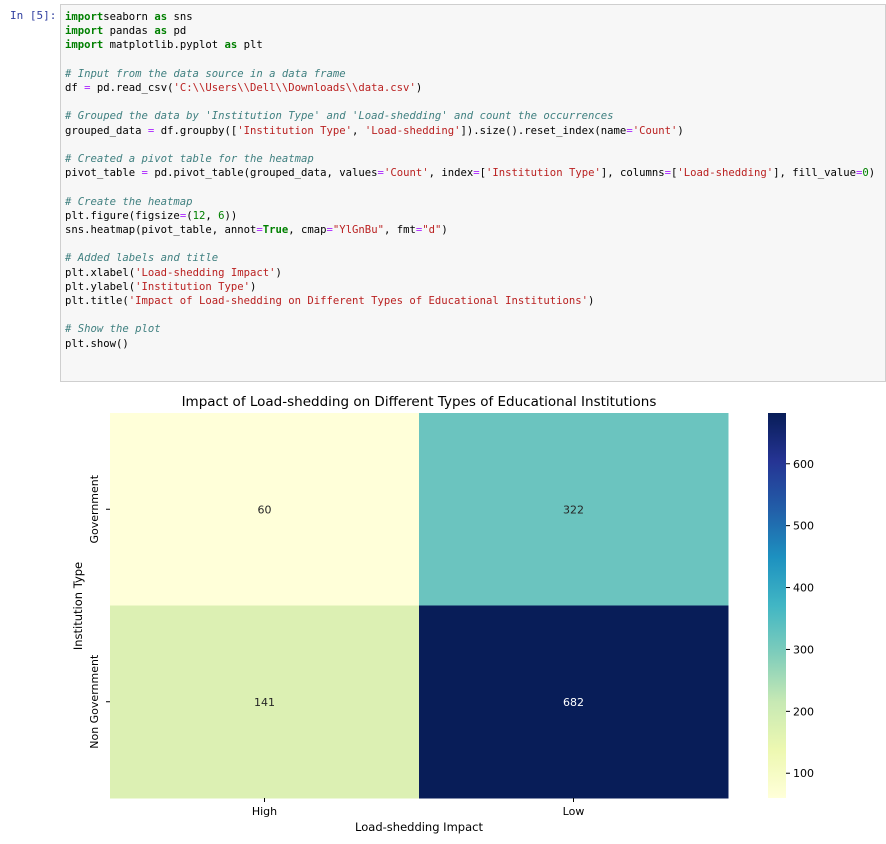 The width and height of the screenshot is (886, 844). What do you see at coordinates (100, 272) in the screenshot?
I see `code-token: plt.xlabel(` at bounding box center [100, 272].